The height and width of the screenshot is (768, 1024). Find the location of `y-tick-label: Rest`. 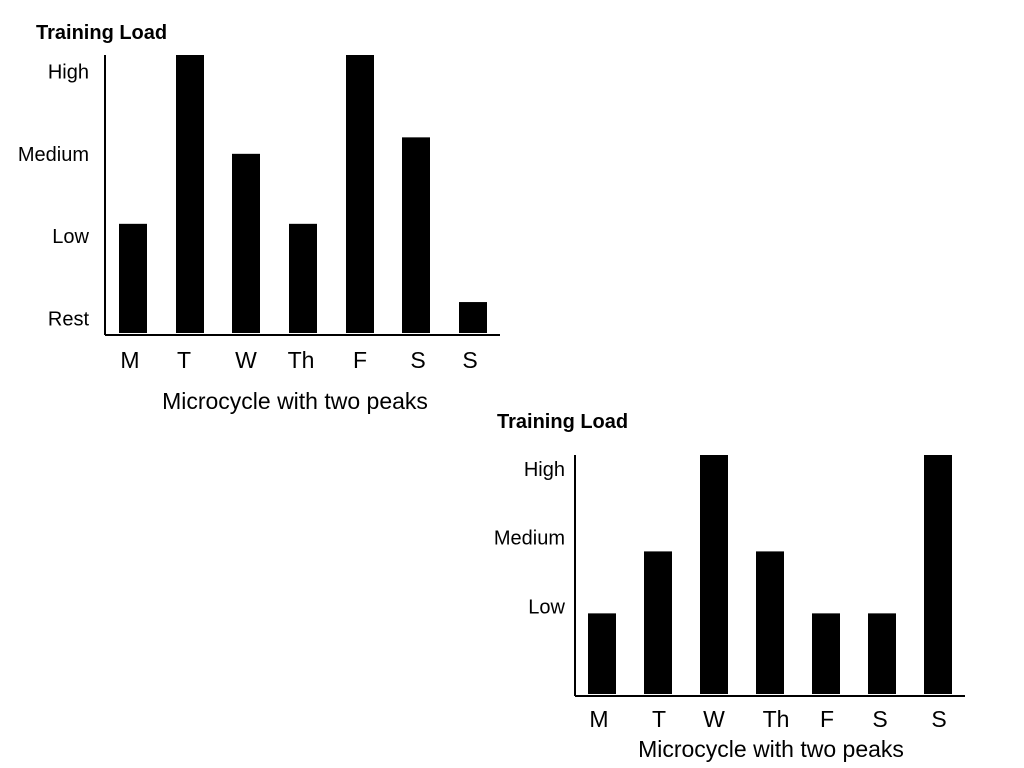

y-tick-label: Rest is located at coordinates (69, 320).